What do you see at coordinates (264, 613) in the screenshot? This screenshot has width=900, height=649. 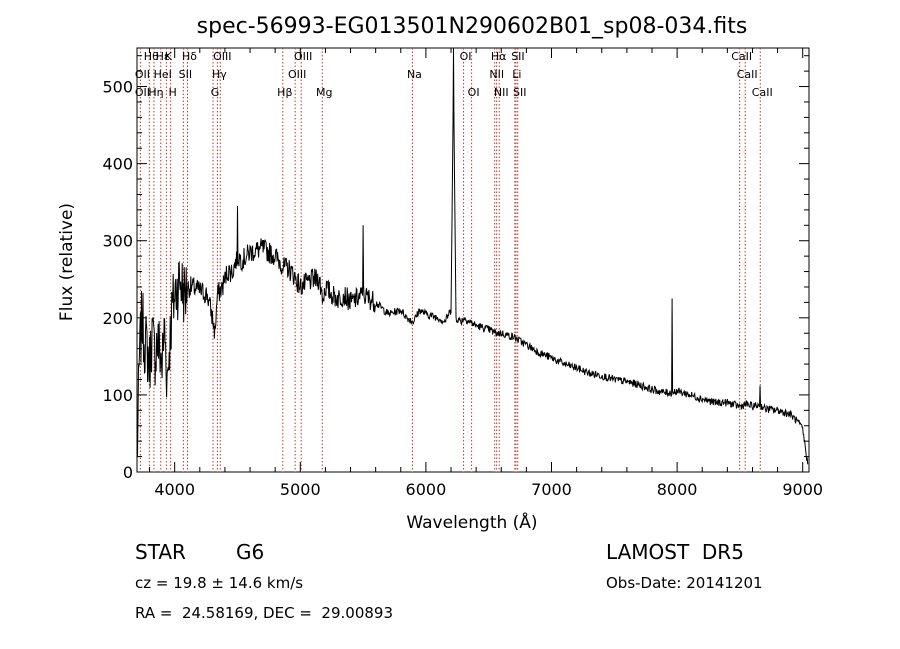 I see `coordinates: RA = 24.58169, DEC = 29.00893` at bounding box center [264, 613].